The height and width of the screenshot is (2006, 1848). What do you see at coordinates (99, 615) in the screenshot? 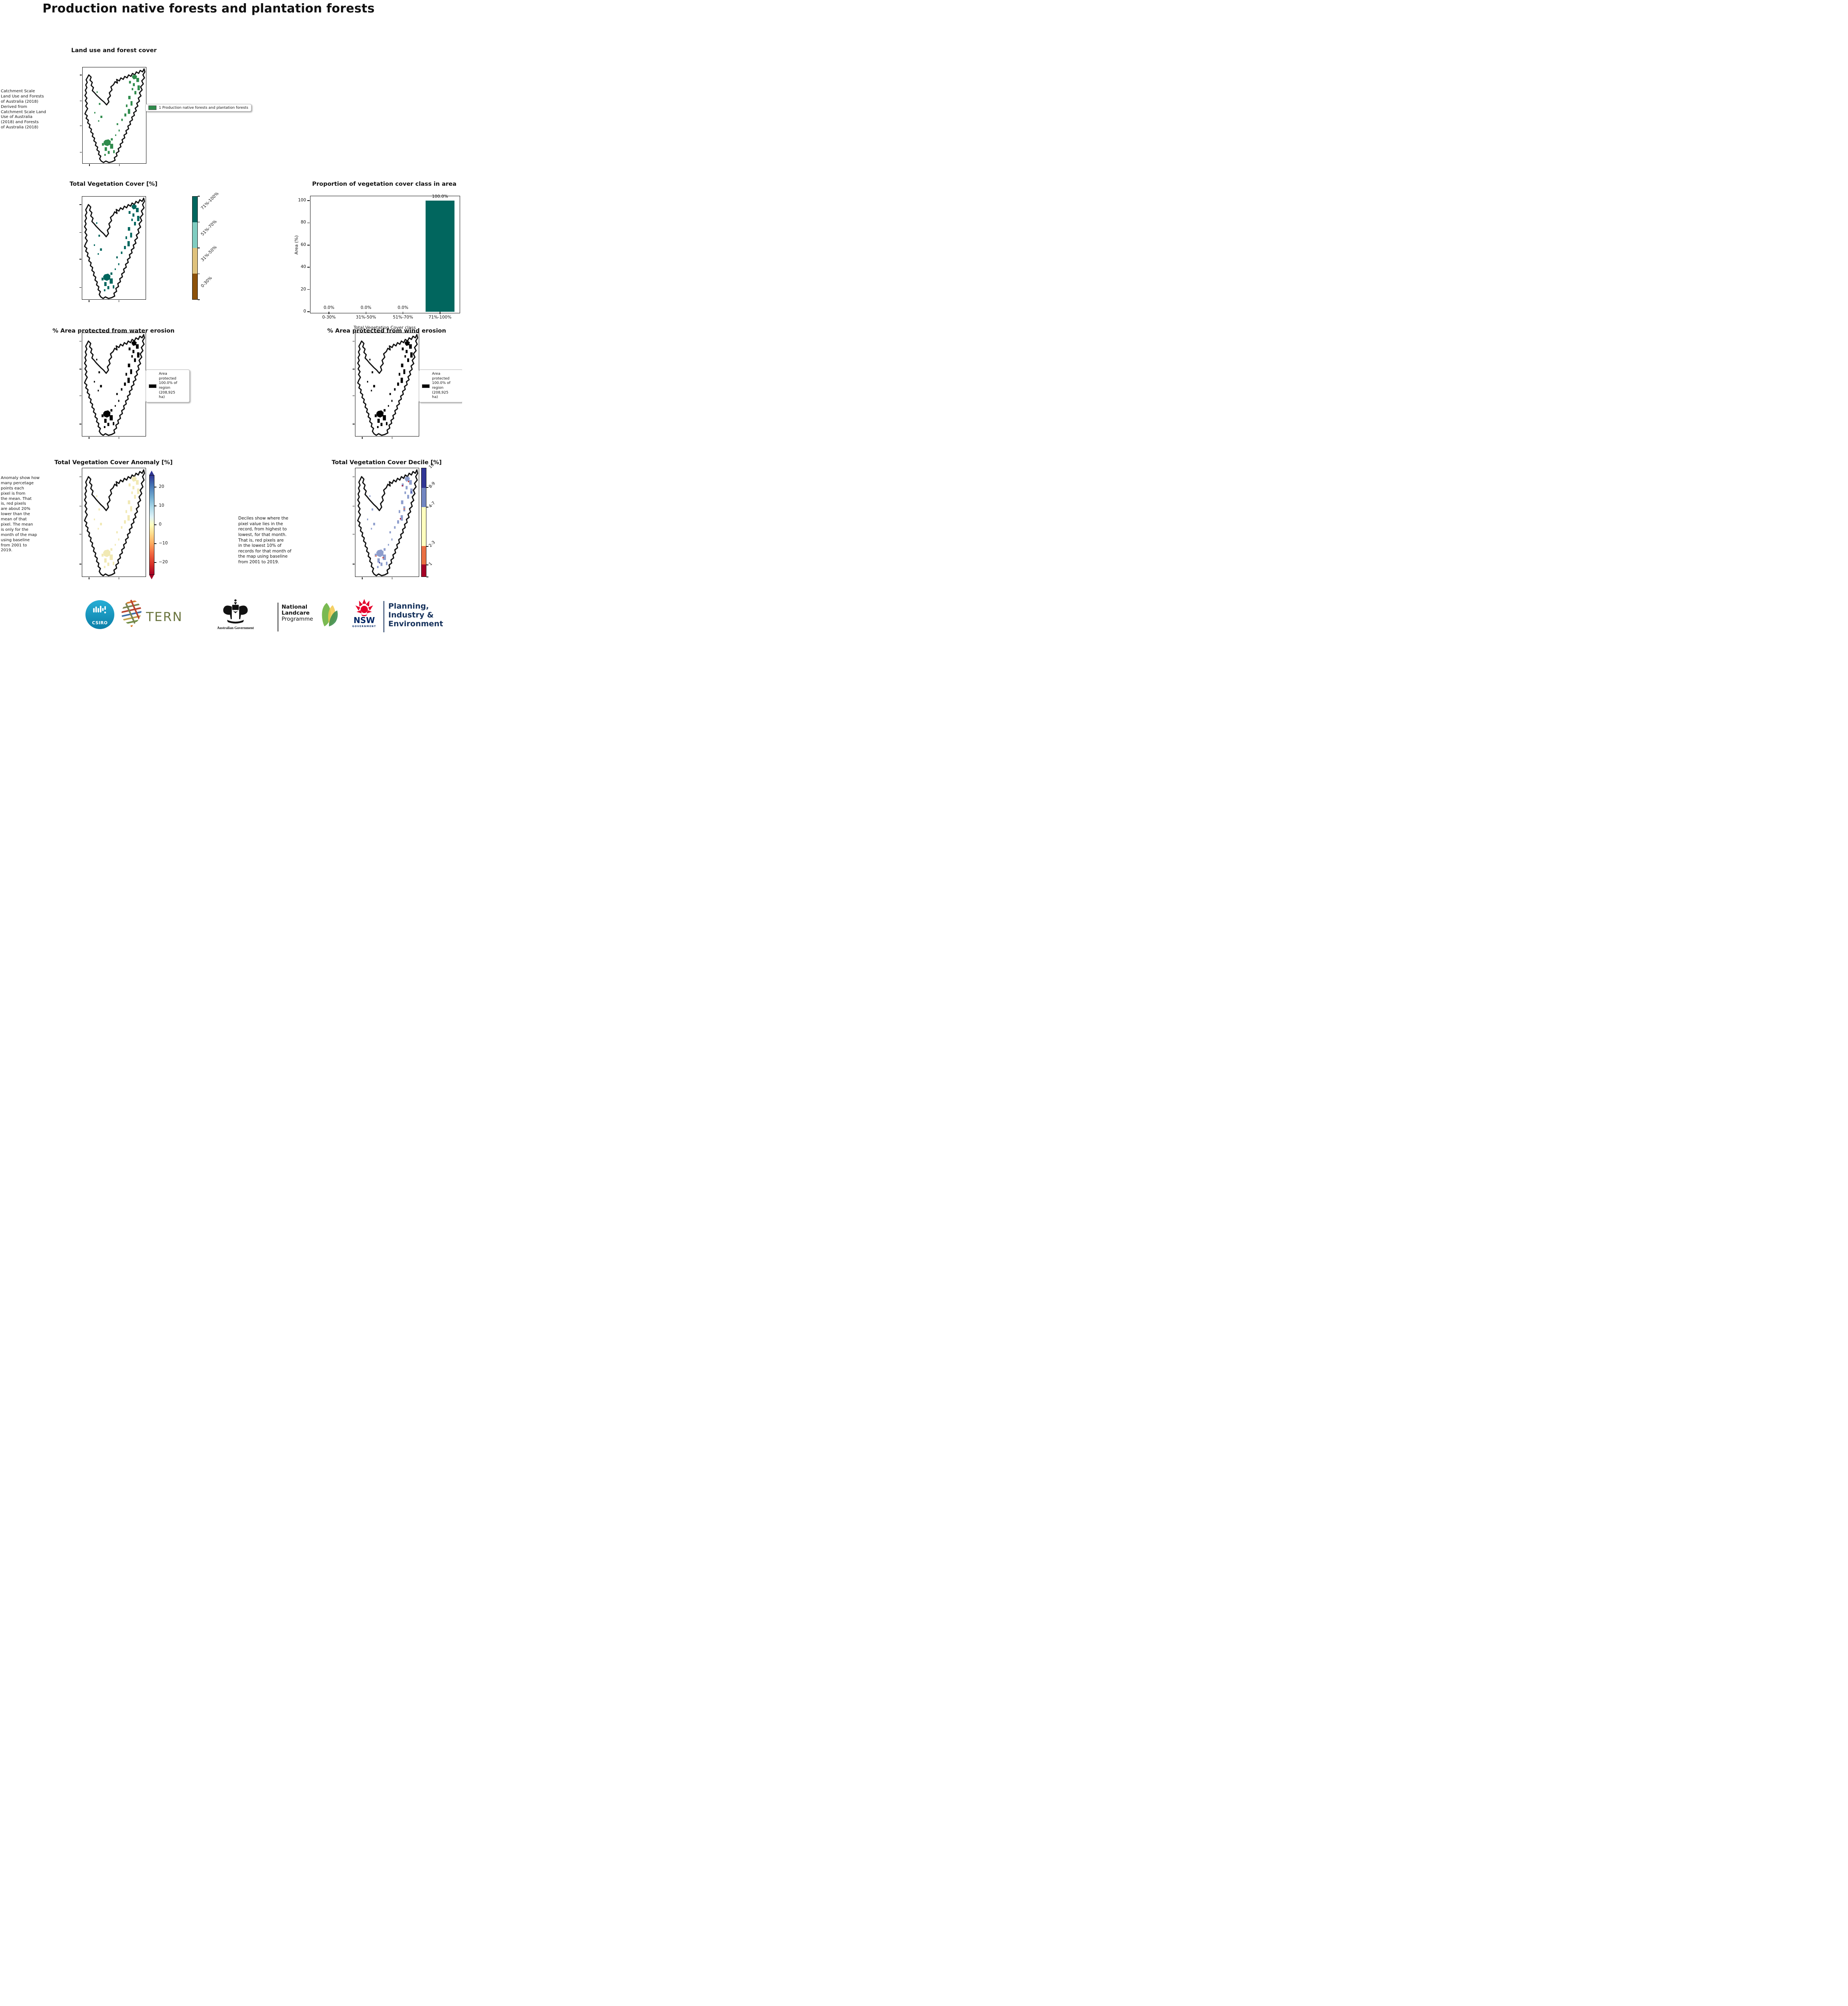
I see `csiro-logo: CSIRO` at bounding box center [99, 615].